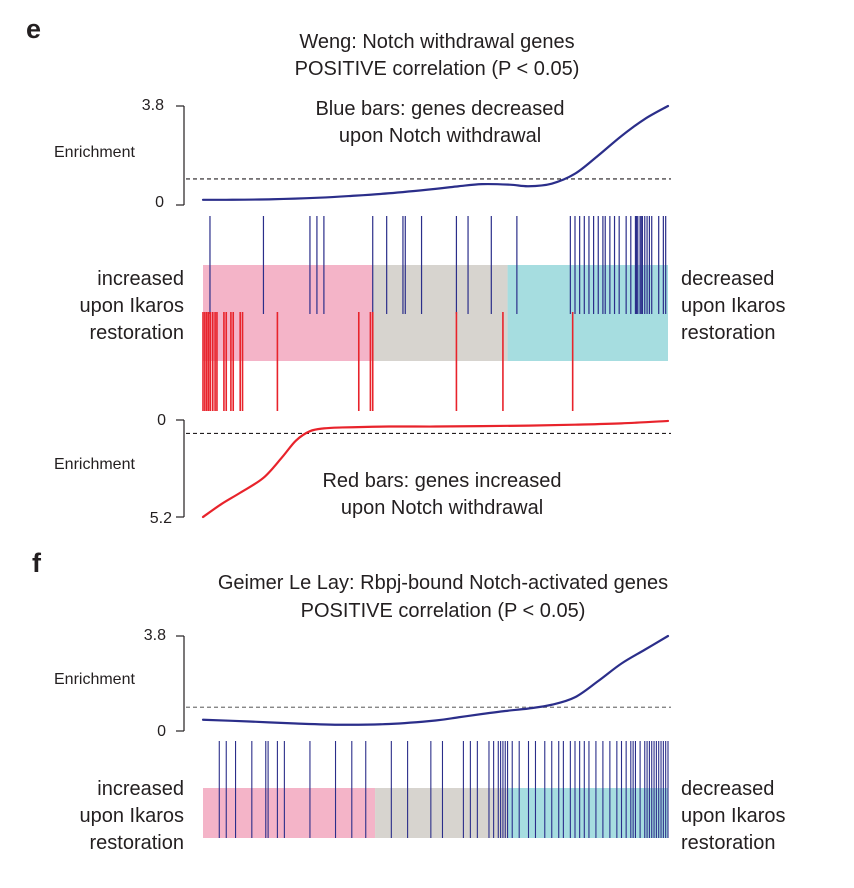  I want to click on panel-e-lower-enrichment-line, so click(435, 469).